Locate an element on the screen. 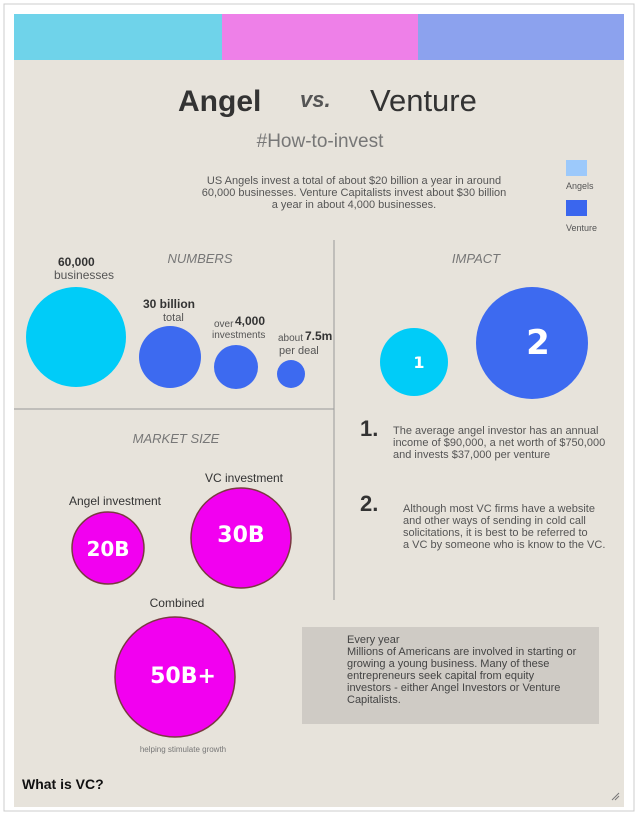 The width and height of the screenshot is (638, 815). point-line: Although most VC firms have a website is located at coordinates (499, 509).